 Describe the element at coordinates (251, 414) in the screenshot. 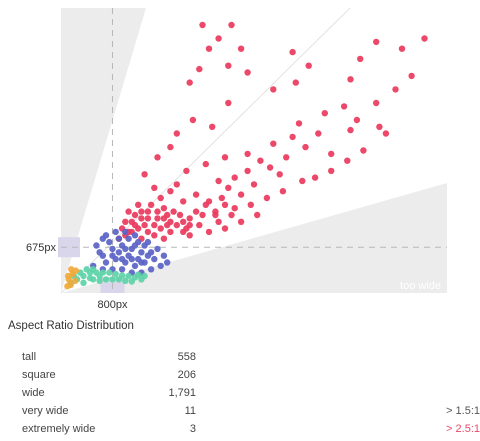

I see `distribution-row-very-wide: very wide 11 > 1.5:1` at that location.